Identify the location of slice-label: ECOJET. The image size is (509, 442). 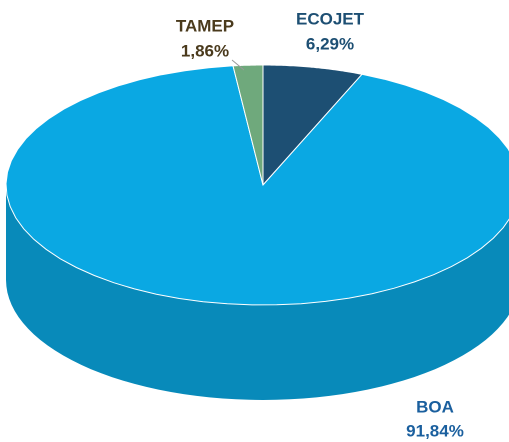
(330, 18).